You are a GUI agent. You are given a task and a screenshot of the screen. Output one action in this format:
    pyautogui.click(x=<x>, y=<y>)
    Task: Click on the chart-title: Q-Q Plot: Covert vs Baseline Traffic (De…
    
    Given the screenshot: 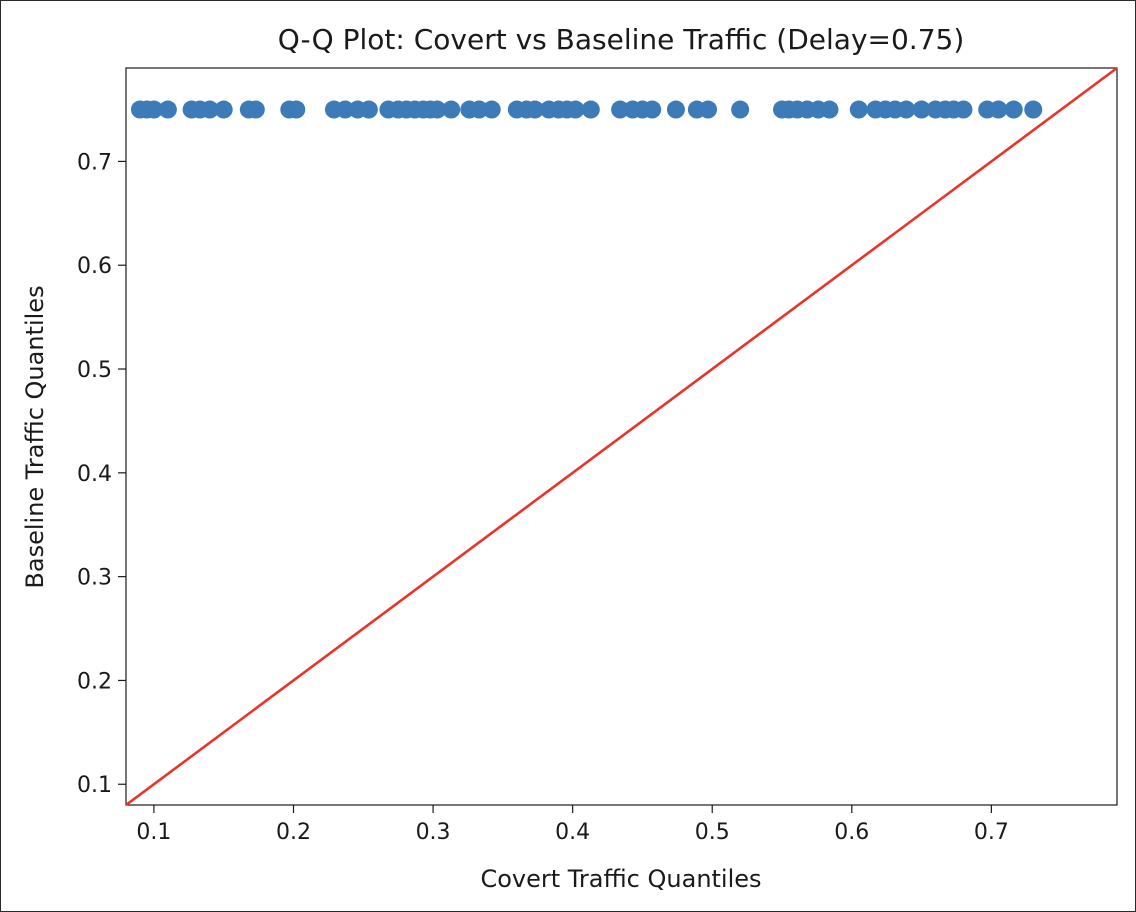 What is the action you would take?
    pyautogui.click(x=621, y=39)
    